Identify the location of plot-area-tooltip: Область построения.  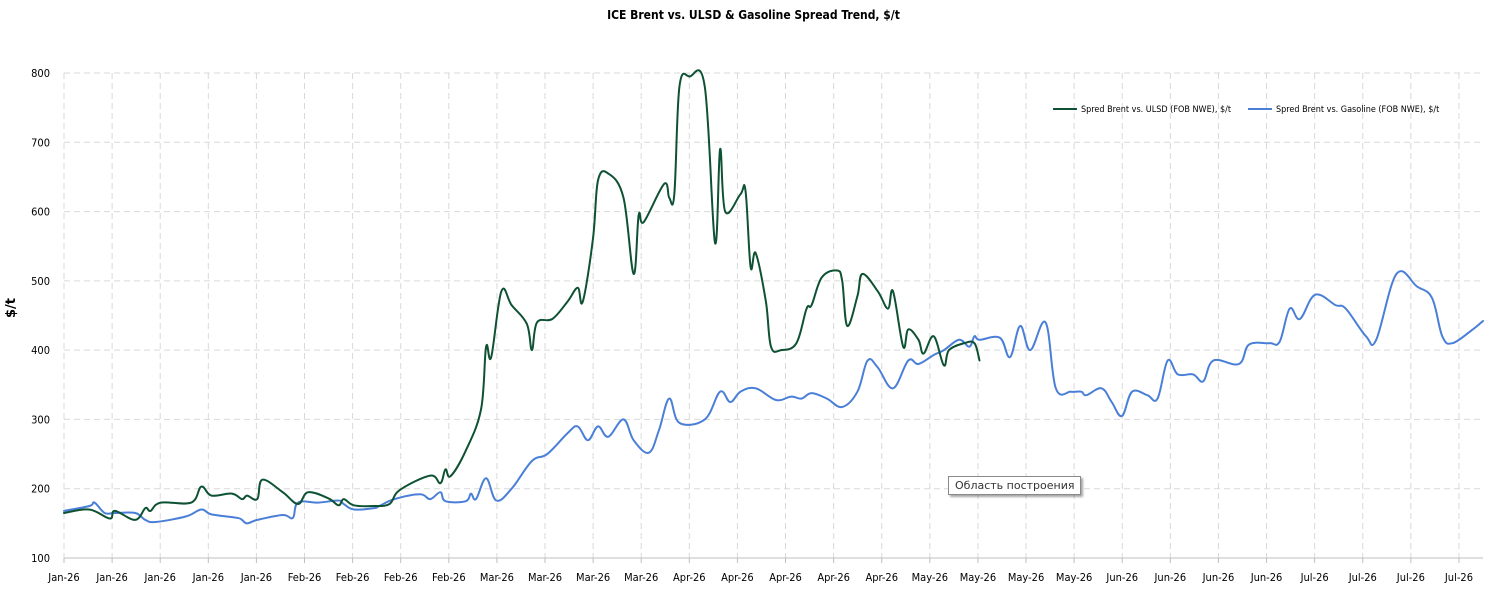
(1015, 485).